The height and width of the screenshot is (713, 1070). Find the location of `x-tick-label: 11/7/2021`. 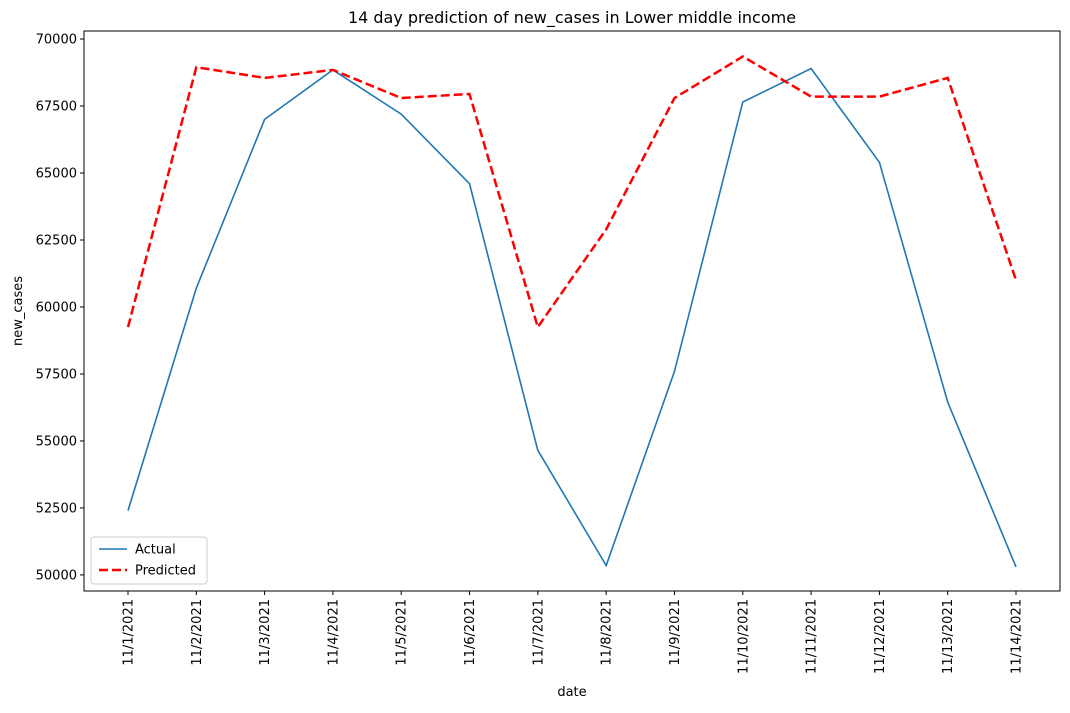

x-tick-label: 11/7/2021 is located at coordinates (538, 632).